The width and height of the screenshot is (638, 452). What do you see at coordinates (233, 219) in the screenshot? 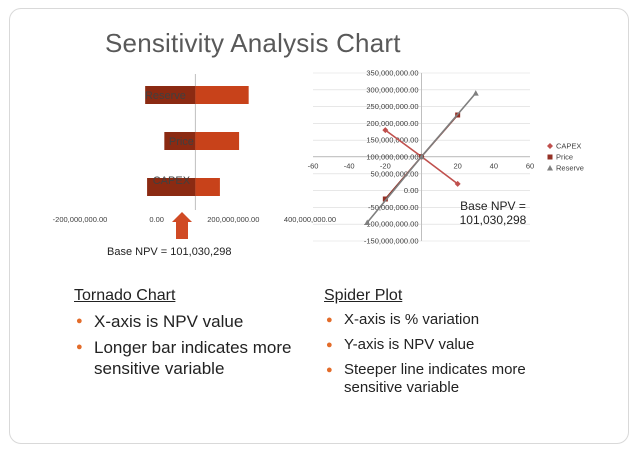
I see `tornado-x-tick-label: 200,000,000.00` at bounding box center [233, 219].